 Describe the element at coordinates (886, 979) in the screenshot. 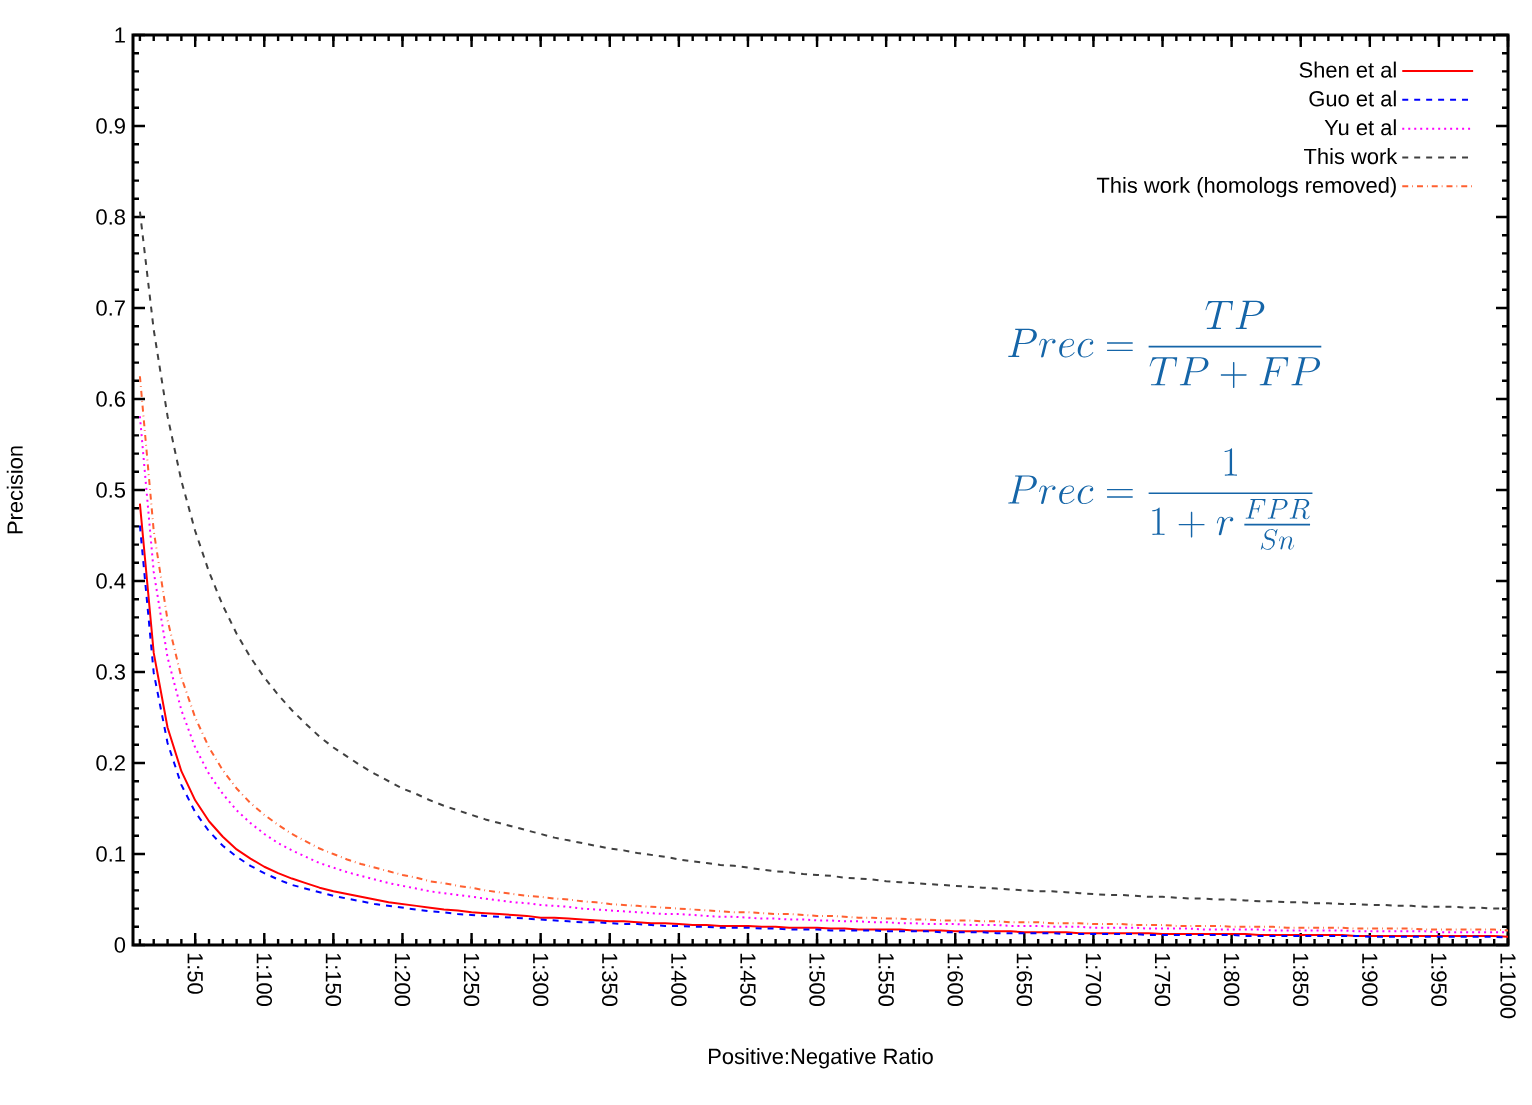

I see `x-tick-label: 1:550` at that location.